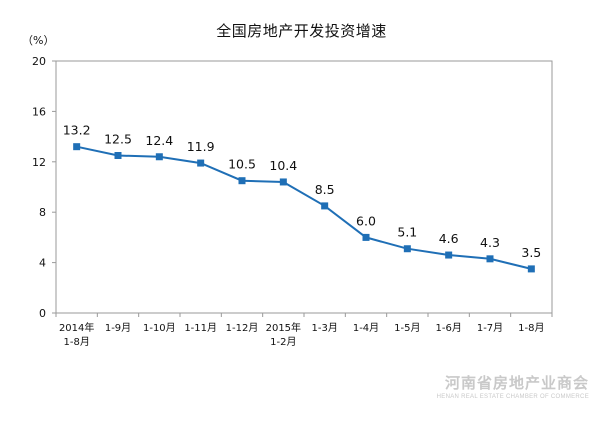 The height and width of the screenshot is (422, 603). What do you see at coordinates (42, 313) in the screenshot?
I see `y-tick-label: 0` at bounding box center [42, 313].